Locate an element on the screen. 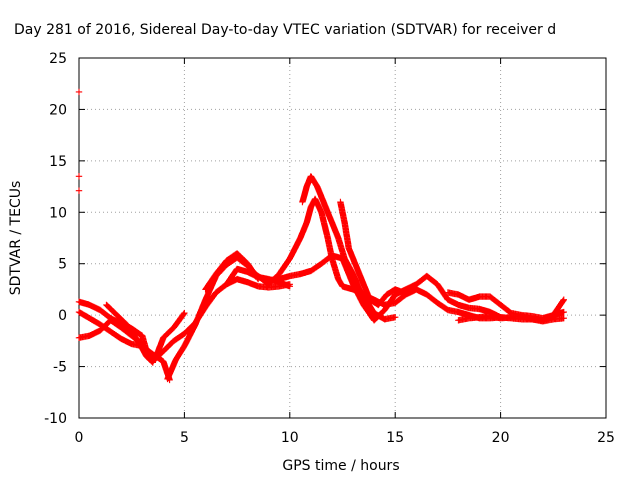 This screenshot has width=640, height=480. y-tick-label: 5 is located at coordinates (62, 265).